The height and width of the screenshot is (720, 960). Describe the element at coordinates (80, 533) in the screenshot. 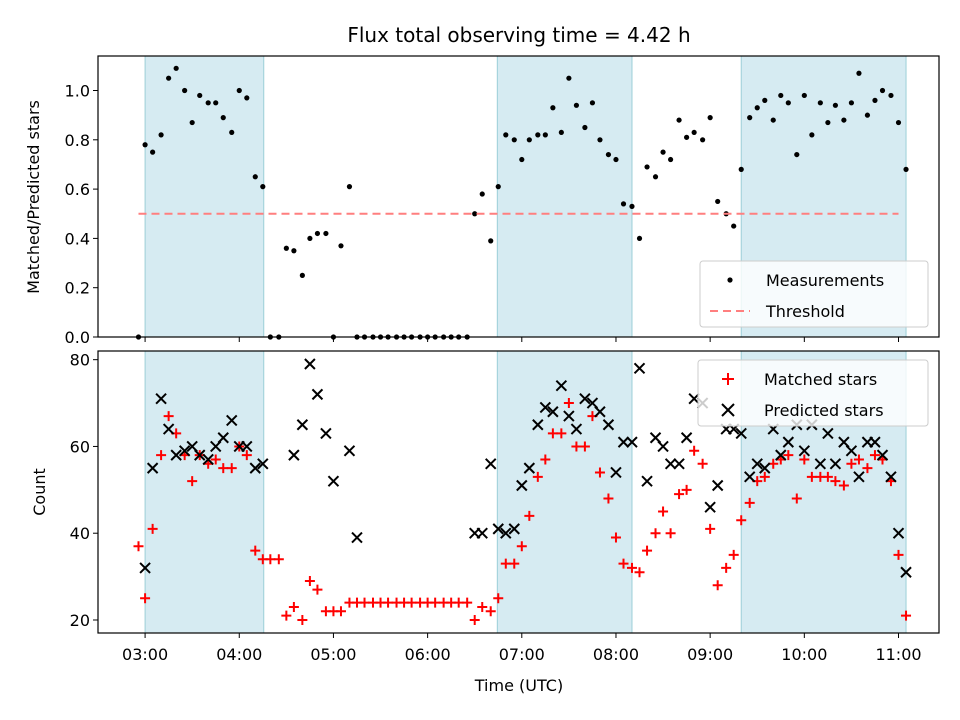

I see `y-tick-label: 40` at that location.